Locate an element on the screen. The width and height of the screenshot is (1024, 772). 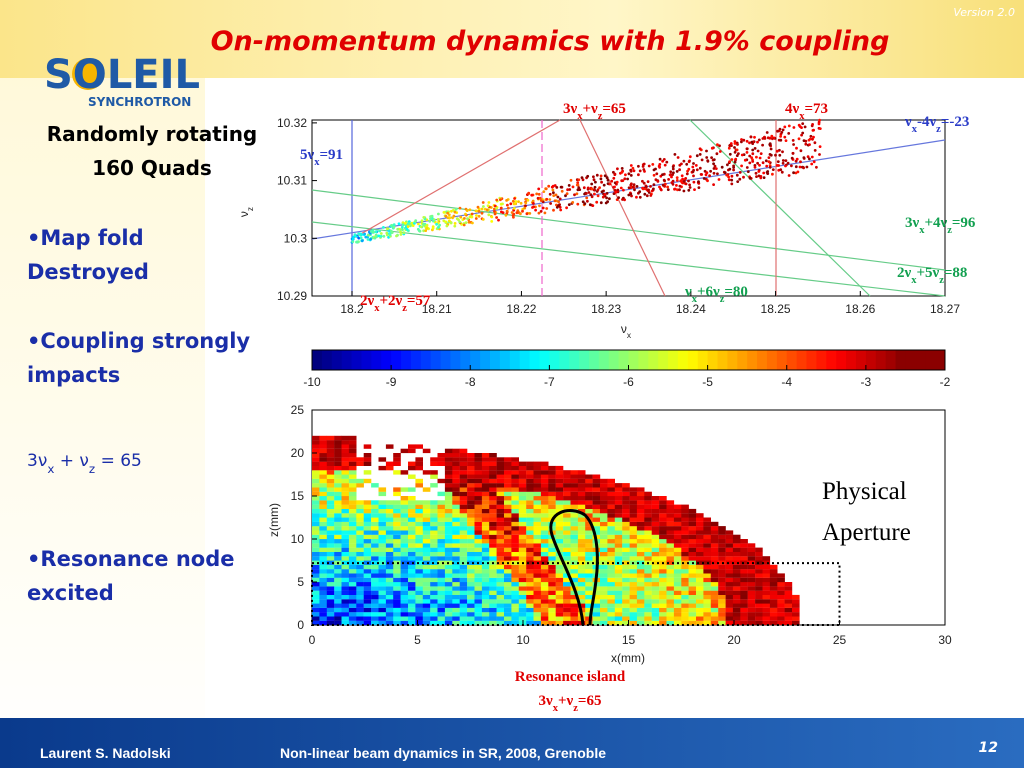
text-part: +ν is located at coordinates (590, 109).